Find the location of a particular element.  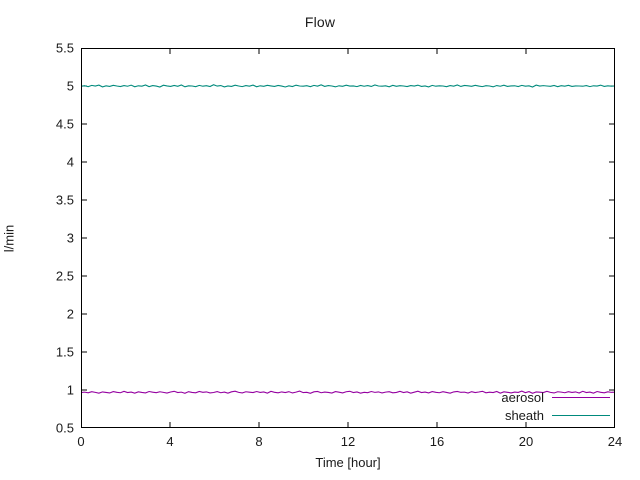

series-line-sheath is located at coordinates (348, 86).